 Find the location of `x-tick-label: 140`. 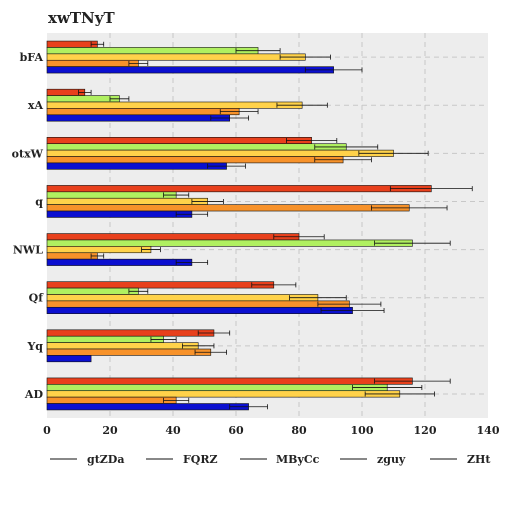

x-tick-label: 140 is located at coordinates (488, 430).